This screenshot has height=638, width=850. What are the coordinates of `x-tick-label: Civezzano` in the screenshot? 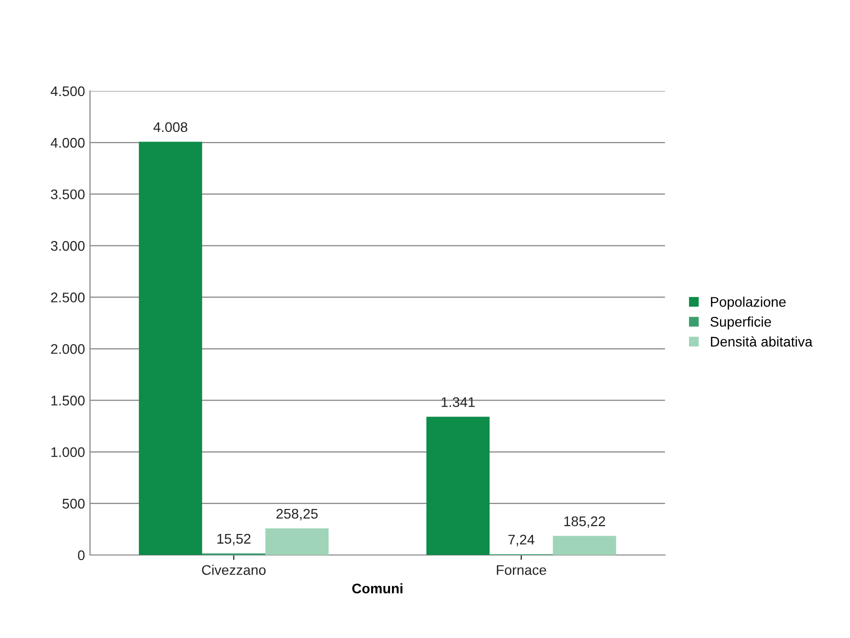 It's located at (234, 569).